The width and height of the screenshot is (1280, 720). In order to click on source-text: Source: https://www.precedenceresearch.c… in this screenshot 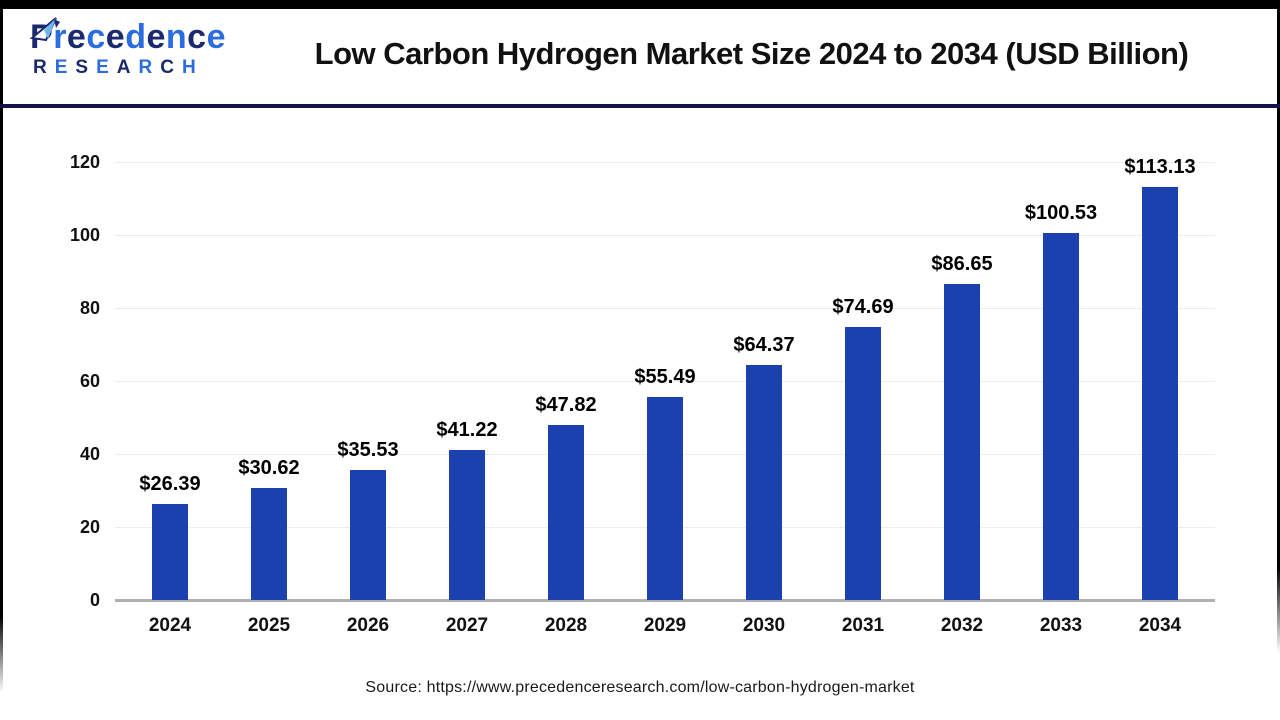, I will do `click(640, 687)`.